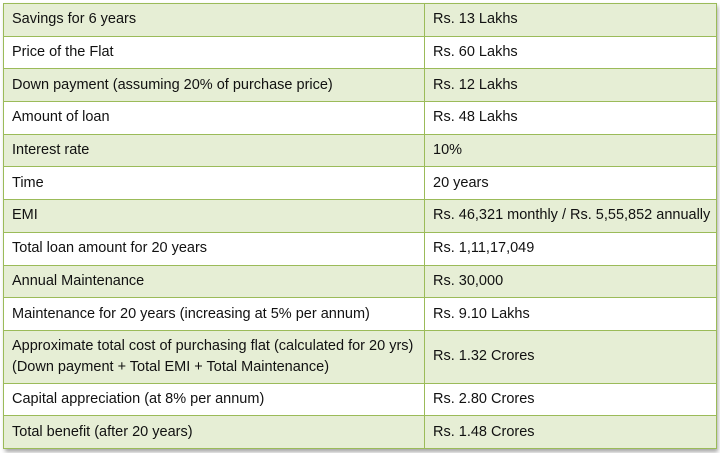  What do you see at coordinates (570, 150) in the screenshot?
I see `row-value-interest-rate: 10%` at bounding box center [570, 150].